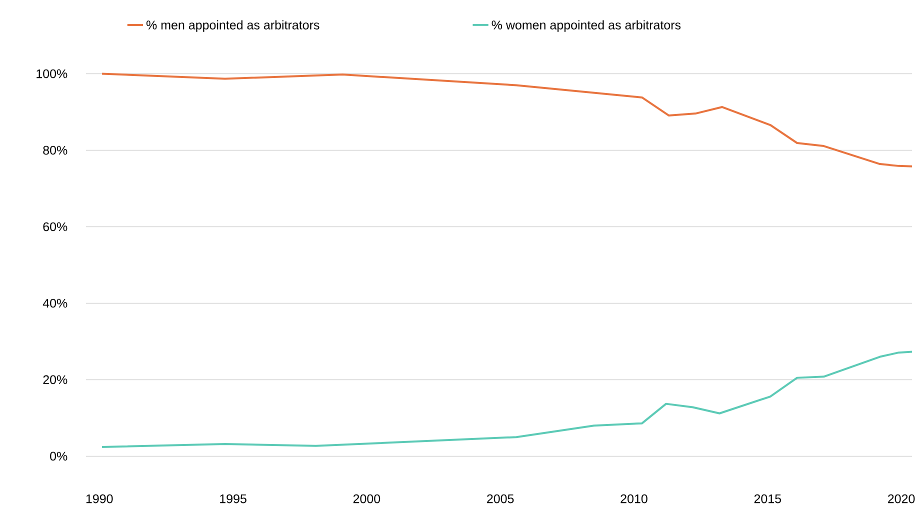  I want to click on x-tick-label: 2020, so click(901, 499).